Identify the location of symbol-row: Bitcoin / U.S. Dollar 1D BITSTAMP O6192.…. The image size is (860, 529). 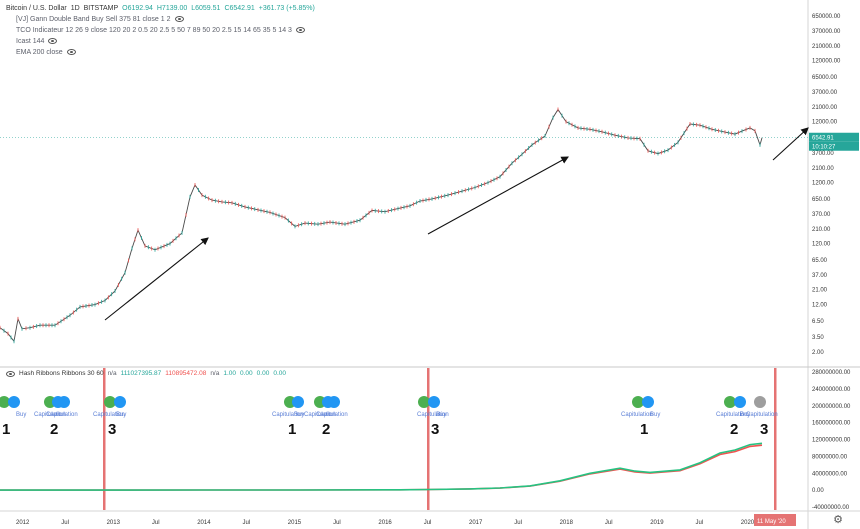
(160, 8).